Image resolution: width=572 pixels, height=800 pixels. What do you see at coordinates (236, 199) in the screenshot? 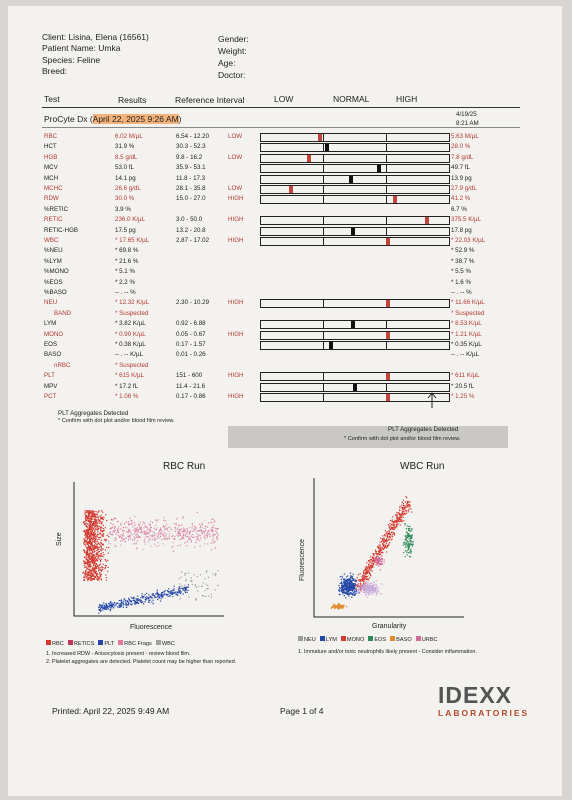
I see `row-flag: HIGH` at bounding box center [236, 199].